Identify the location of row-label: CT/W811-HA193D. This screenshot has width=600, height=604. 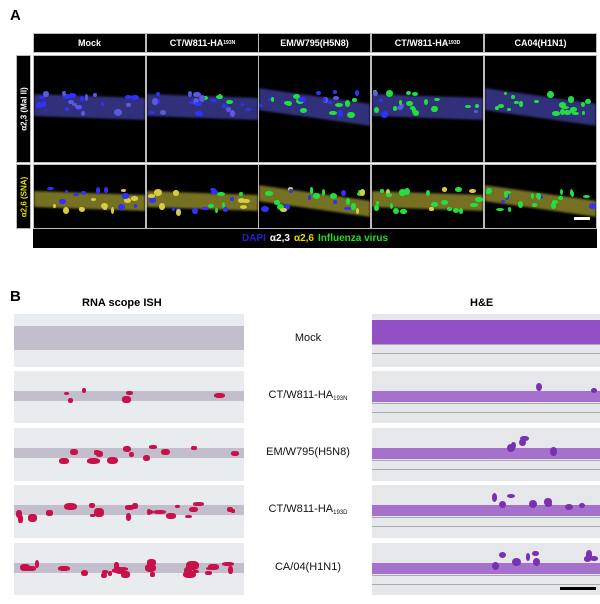
(308, 509).